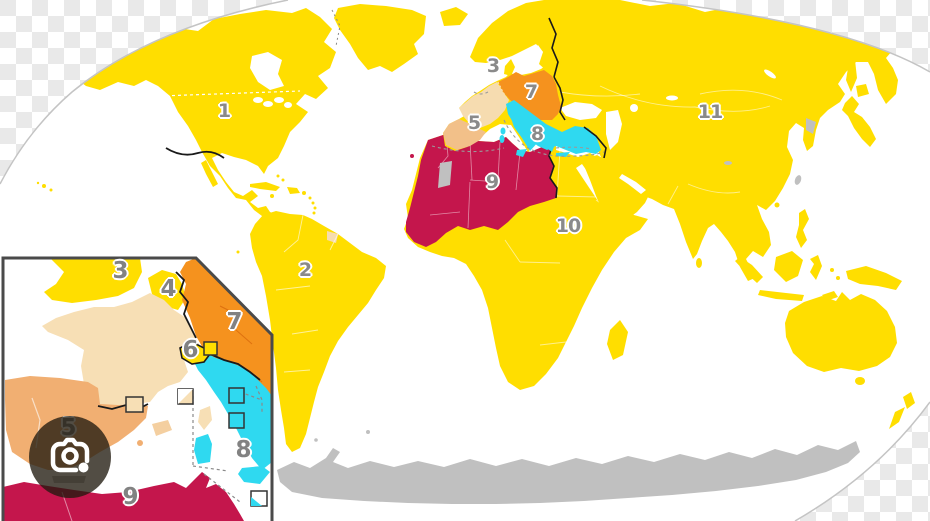  Describe the element at coordinates (122, 349) in the screenshot. I see `inset-france` at that location.